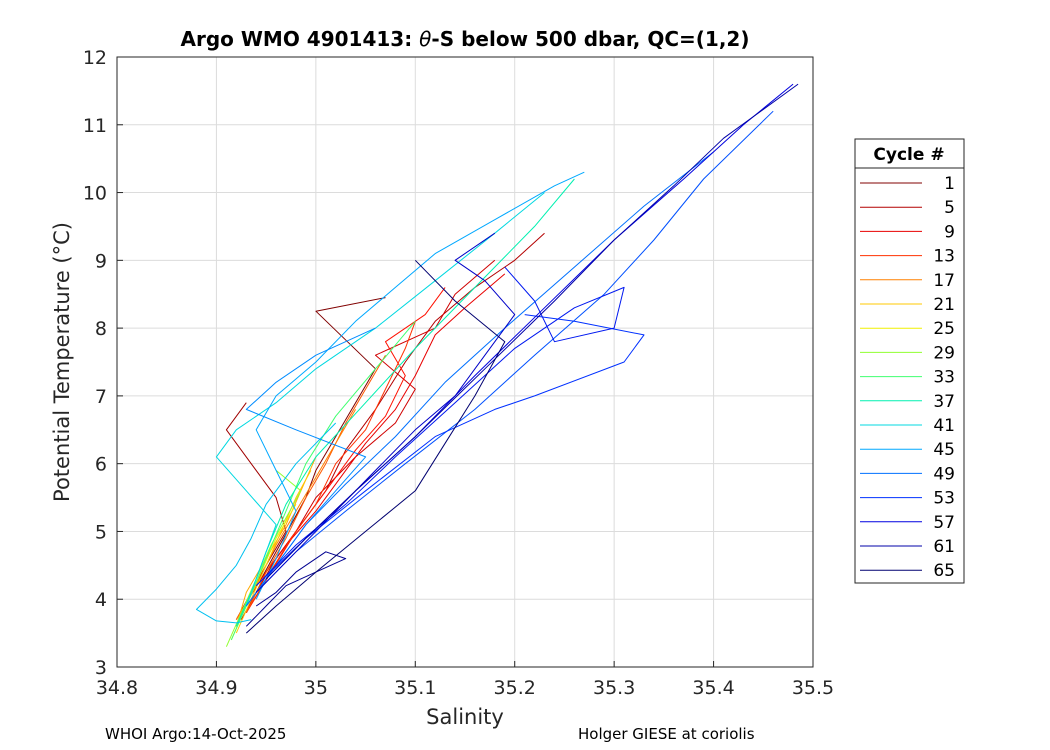 The height and width of the screenshot is (750, 1050). I want to click on legend-entries: 1 5 9 13 17 21 25 29 33 37 41 45 49 53 57 61 65, so click(907, 377).